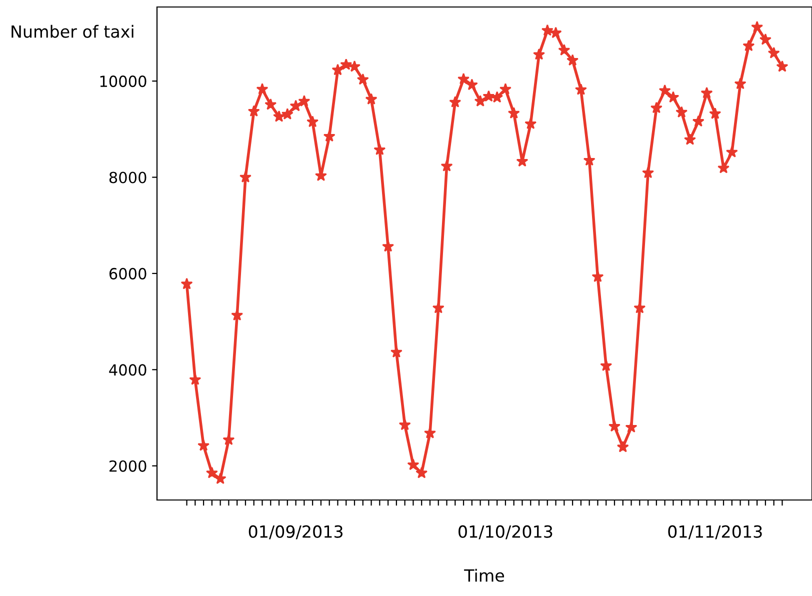  Describe the element at coordinates (73, 31) in the screenshot. I see `y-axis-title: Number of taxi` at that location.